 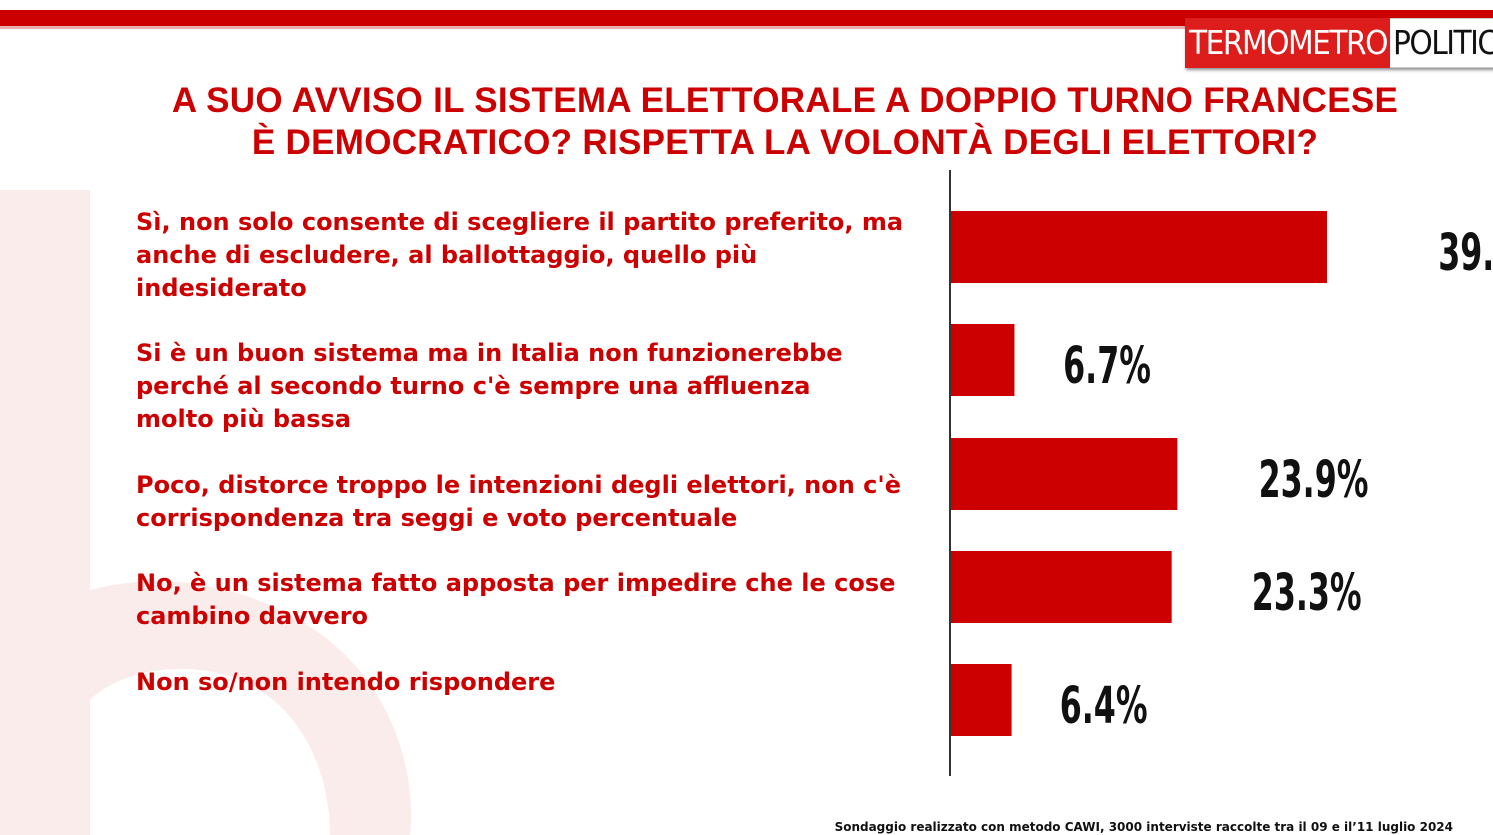 What do you see at coordinates (1307, 594) in the screenshot?
I see `bar-value-label-4: 23.3%` at bounding box center [1307, 594].